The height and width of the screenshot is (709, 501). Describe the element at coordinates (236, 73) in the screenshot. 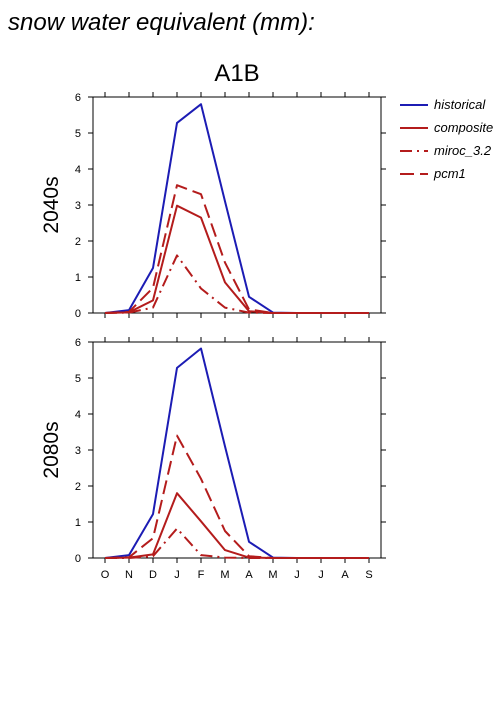

I see `scenario-title: A1B` at that location.